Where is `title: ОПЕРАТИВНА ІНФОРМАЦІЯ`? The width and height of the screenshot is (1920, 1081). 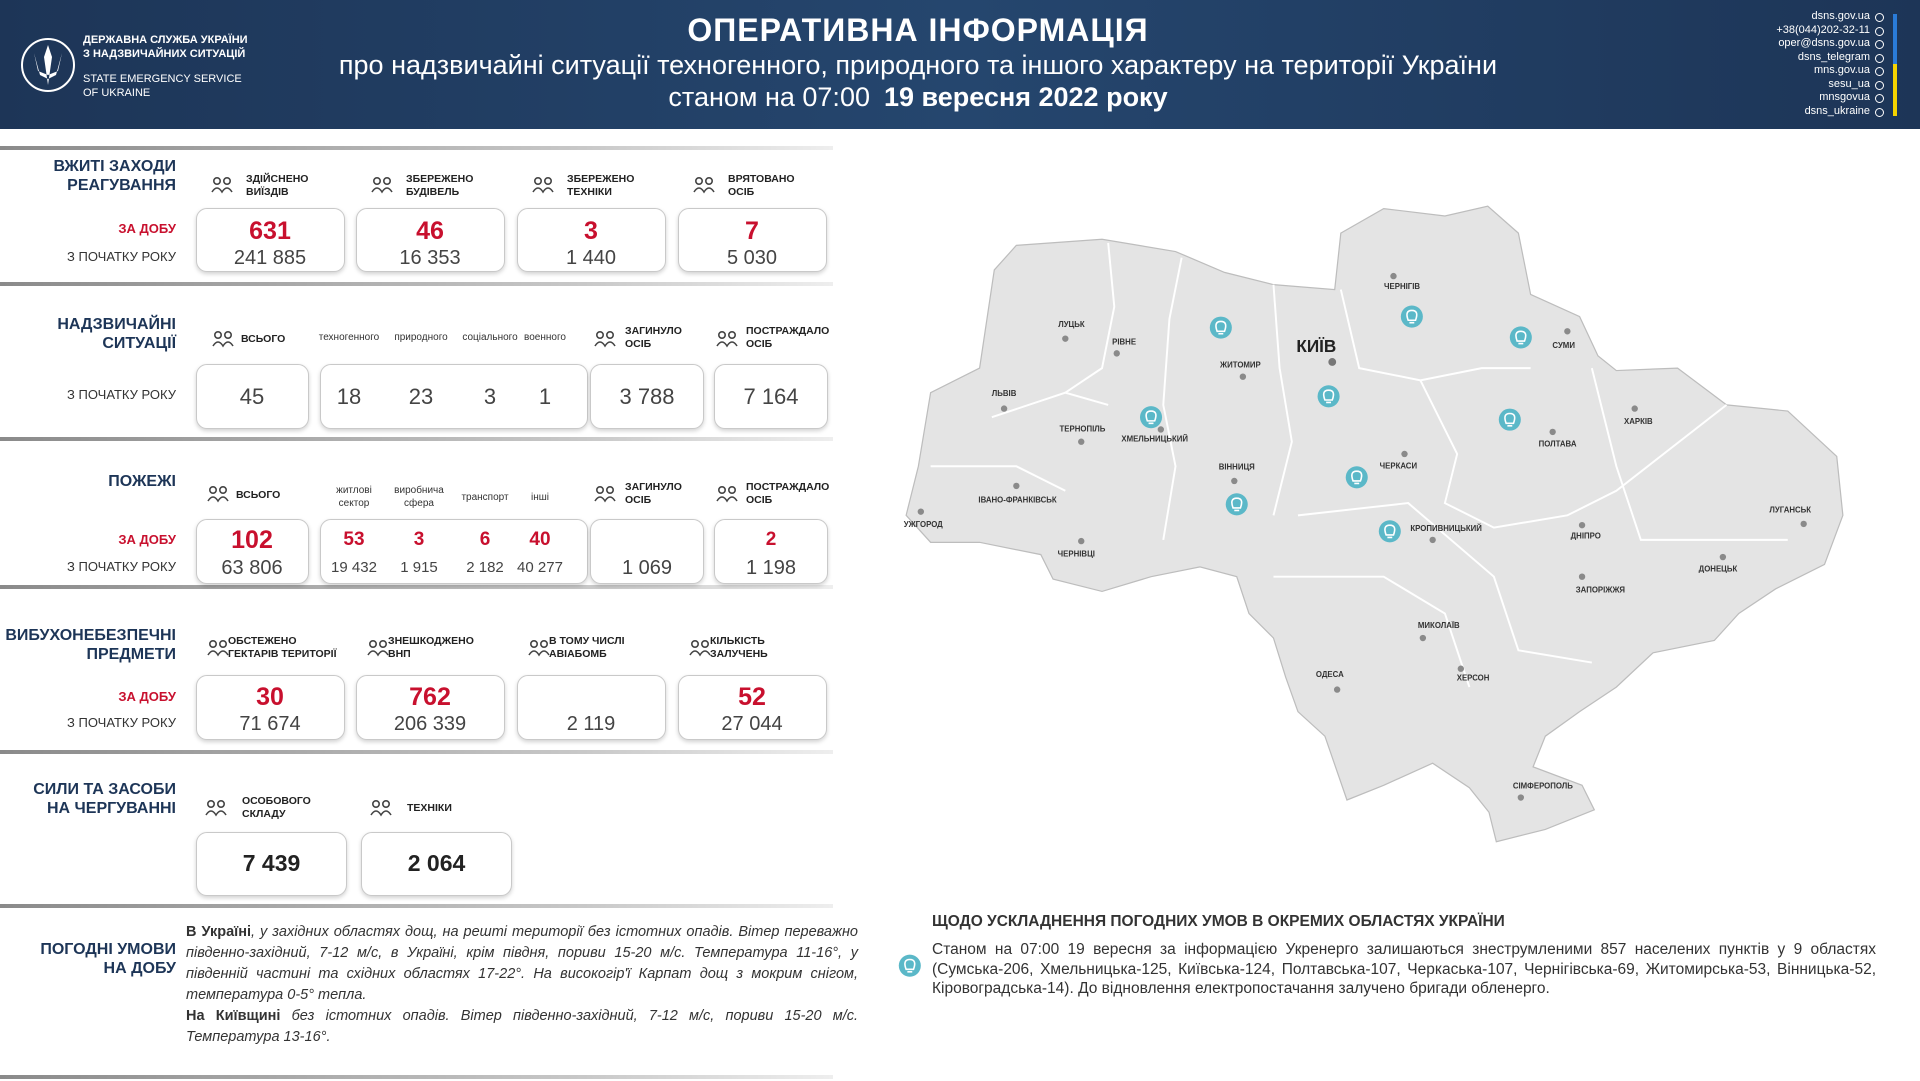
title: ОПЕРАТИВНА ІНФОРМАЦІЯ is located at coordinates (918, 30).